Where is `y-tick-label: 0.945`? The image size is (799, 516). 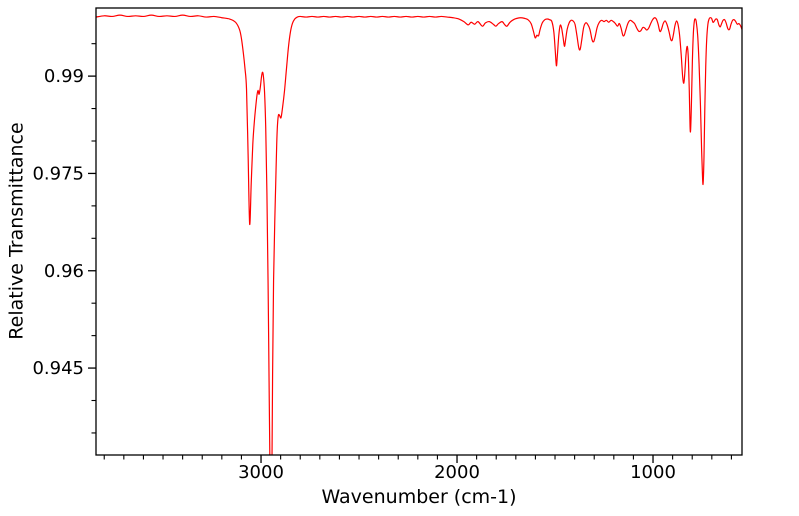 y-tick-label: 0.945 is located at coordinates (58, 368).